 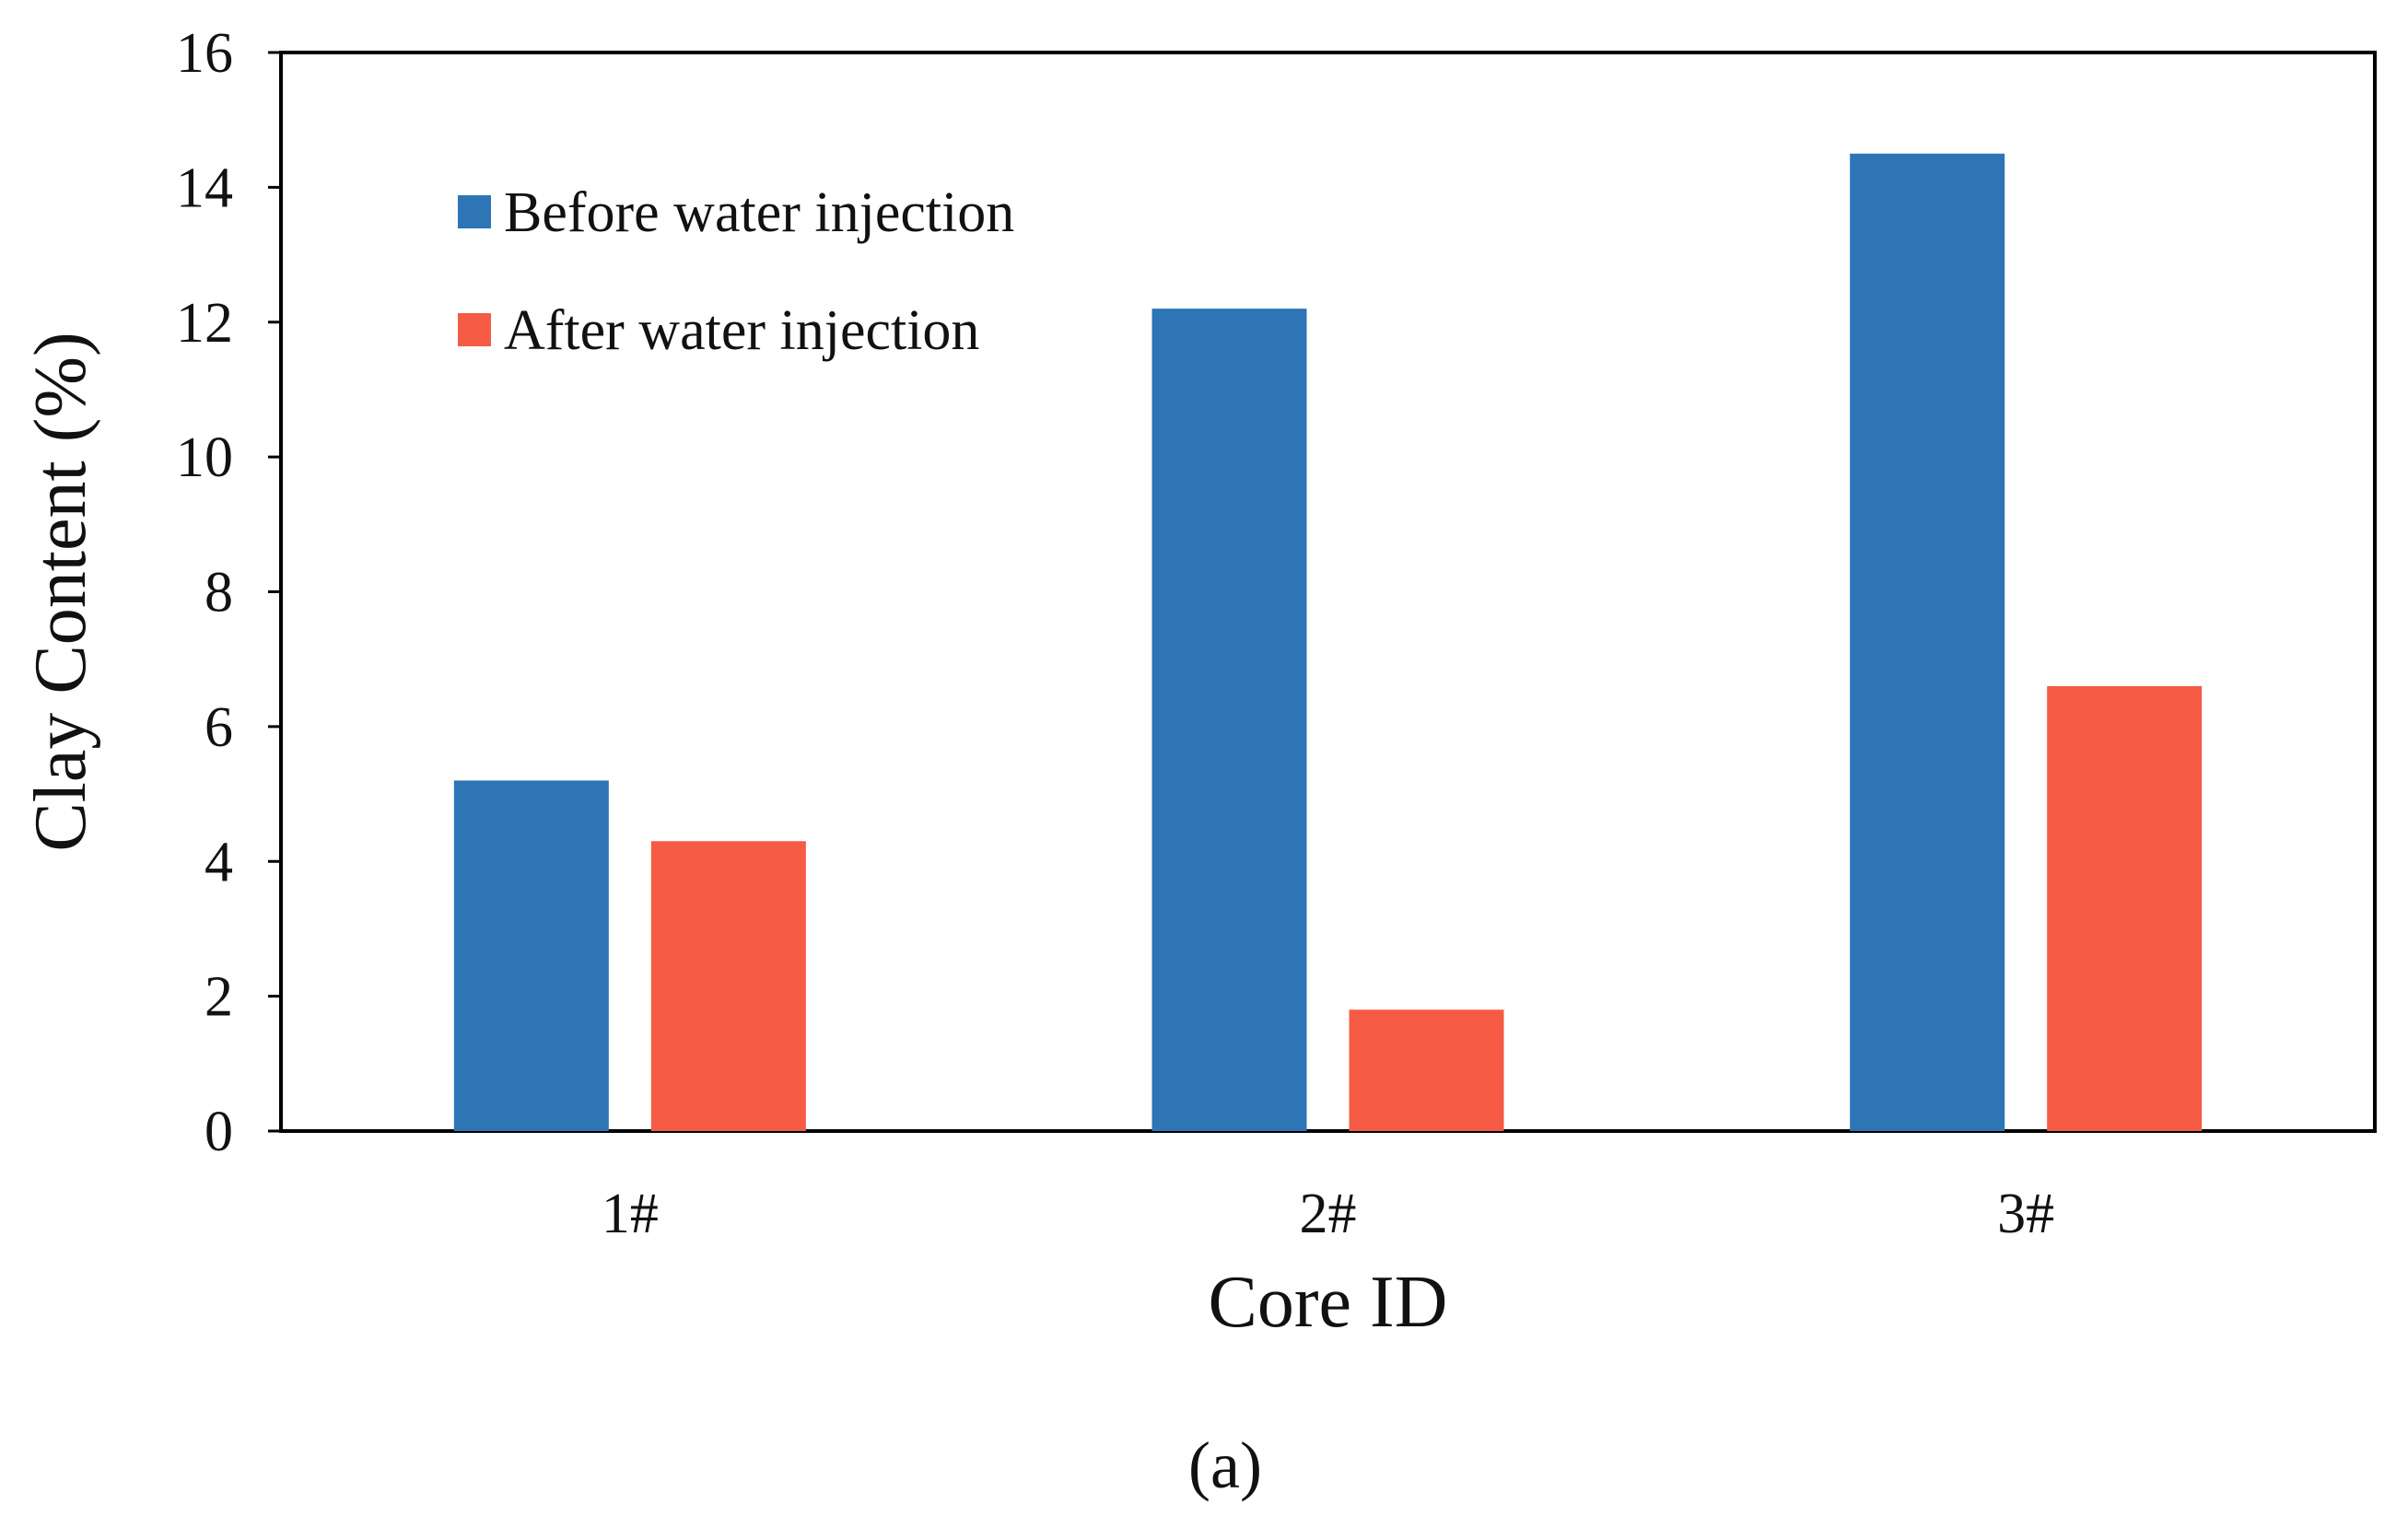 I want to click on legend-label-before: Before water injection, so click(x=759, y=212).